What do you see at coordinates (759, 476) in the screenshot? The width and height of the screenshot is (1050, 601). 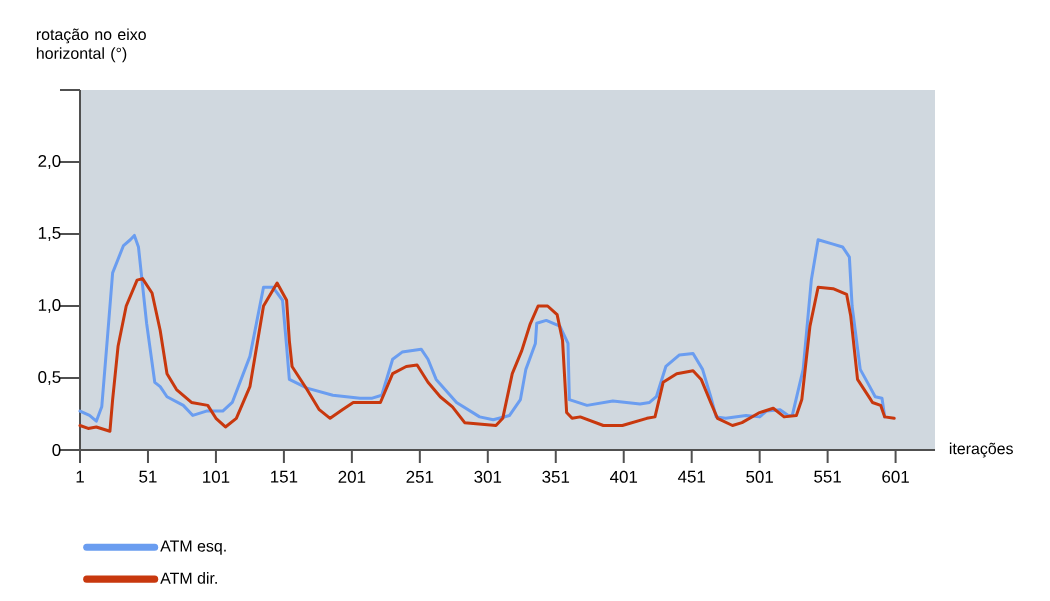 I see `x-tick-label: 501` at bounding box center [759, 476].